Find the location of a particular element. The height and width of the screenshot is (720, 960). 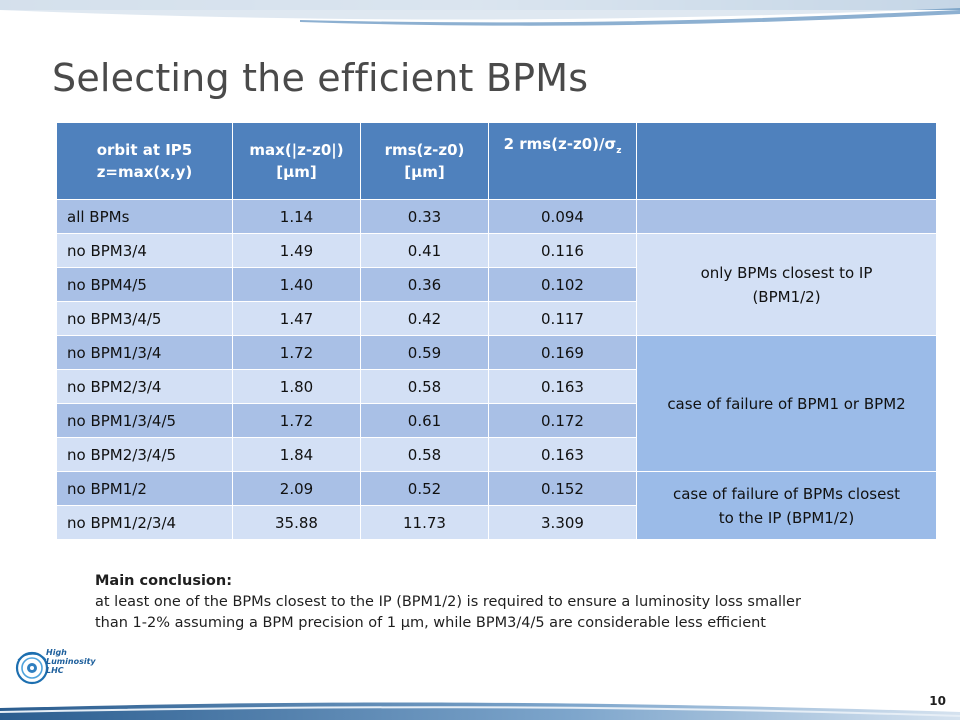

row-label: all BPMs is located at coordinates (144, 216).